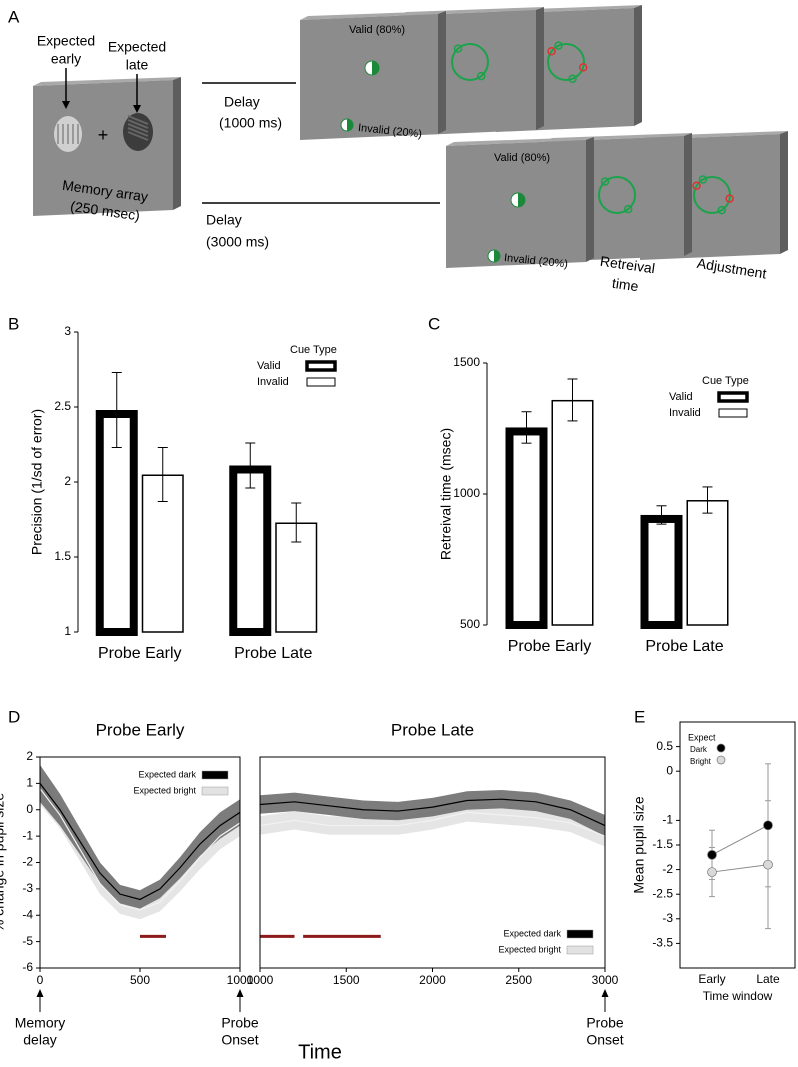 This screenshot has height=1067, width=798. I want to click on diagram-label: Adjustment, so click(732, 268).